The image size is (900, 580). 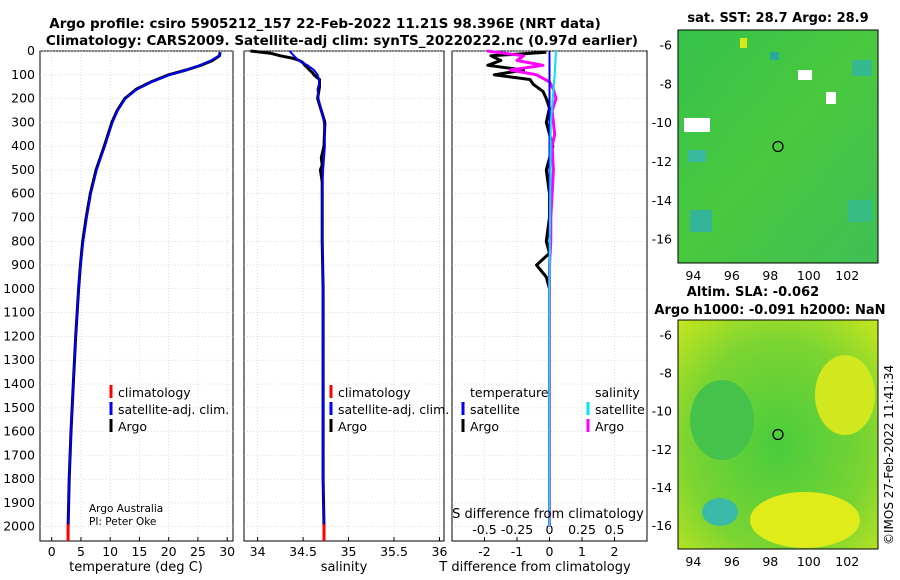 I want to click on depth-tick-label: 500, so click(x=23, y=169).